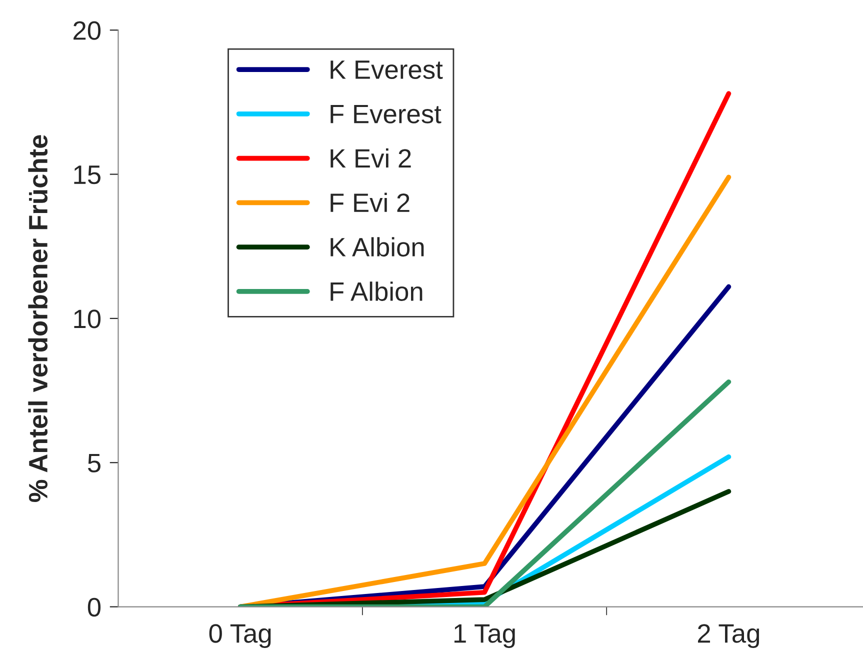 The image size is (863, 669). I want to click on y-tick-label: 15, so click(87, 175).